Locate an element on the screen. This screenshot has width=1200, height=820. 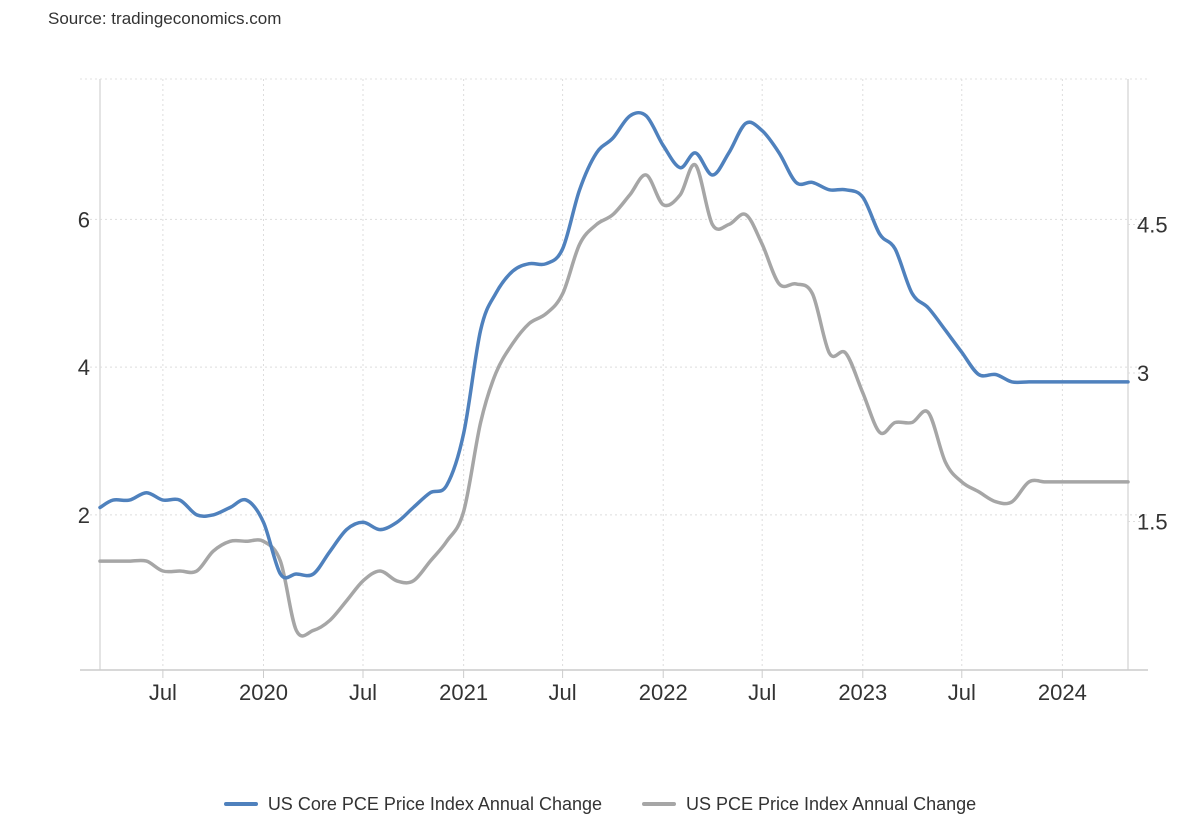
y-left-tick-label: 4 is located at coordinates (84, 367).